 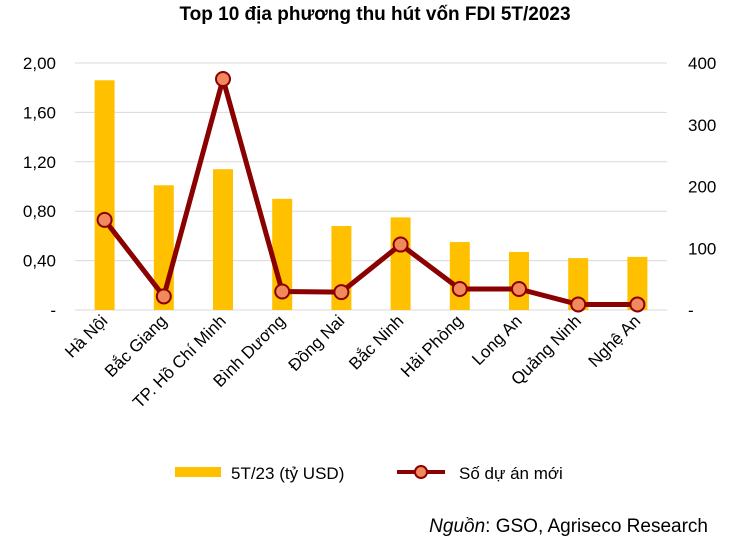 What do you see at coordinates (86, 336) in the screenshot?
I see `category-label: Hà Nội` at bounding box center [86, 336].